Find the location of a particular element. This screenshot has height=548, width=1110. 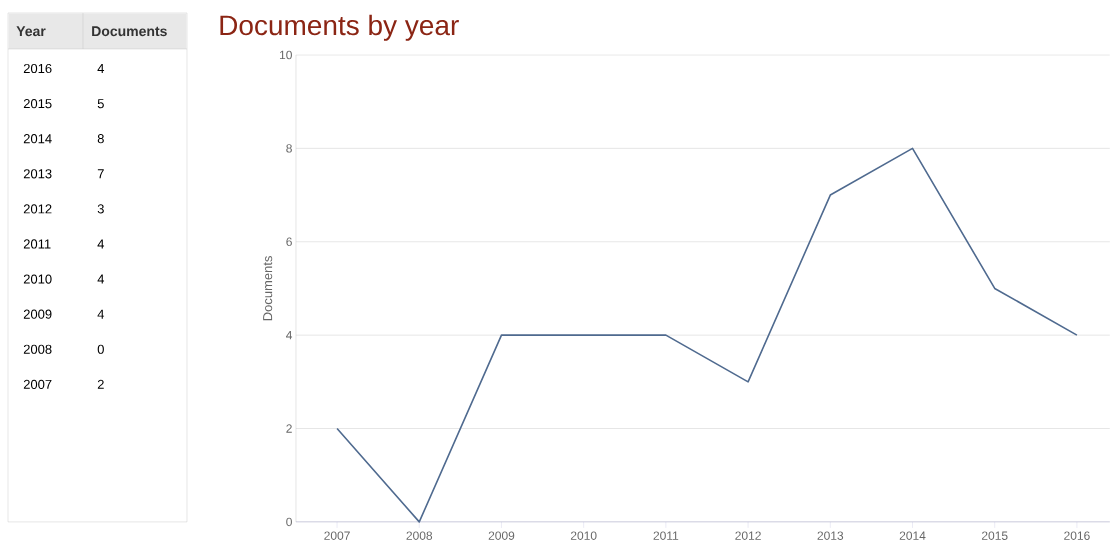

text: 8 is located at coordinates (100, 139).